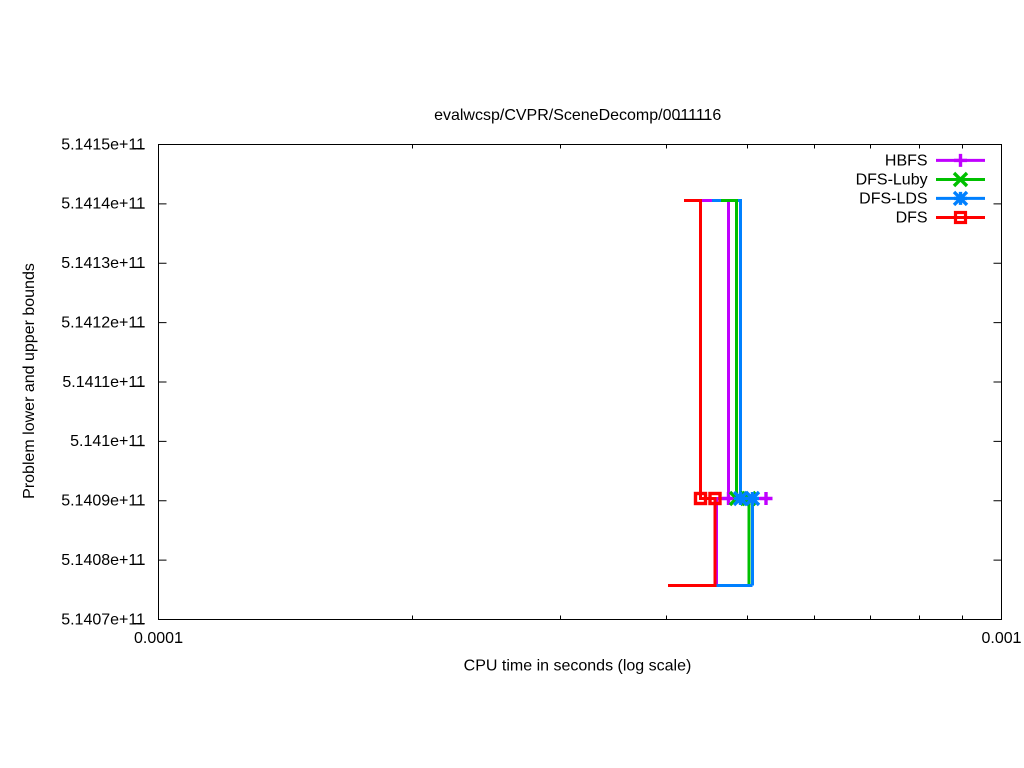 The height and width of the screenshot is (768, 1024). I want to click on svg-text: HBFS, so click(906, 161).